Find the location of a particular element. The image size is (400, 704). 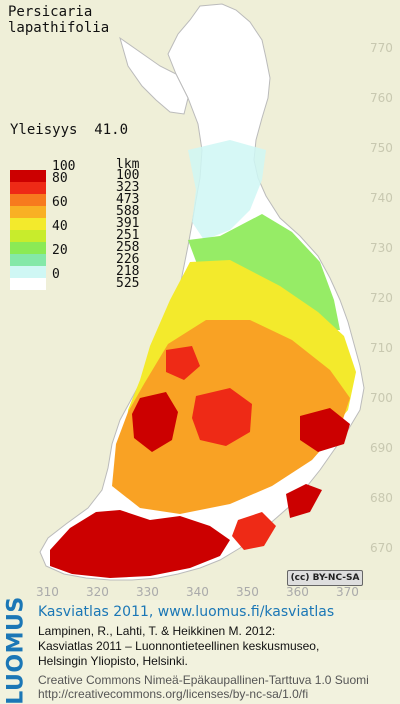

species-name-line1: Persicaria is located at coordinates (50, 12).